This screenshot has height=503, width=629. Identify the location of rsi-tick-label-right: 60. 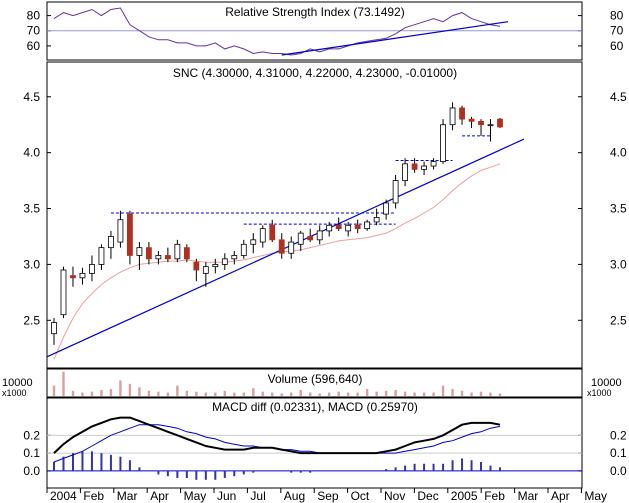
(617, 46).